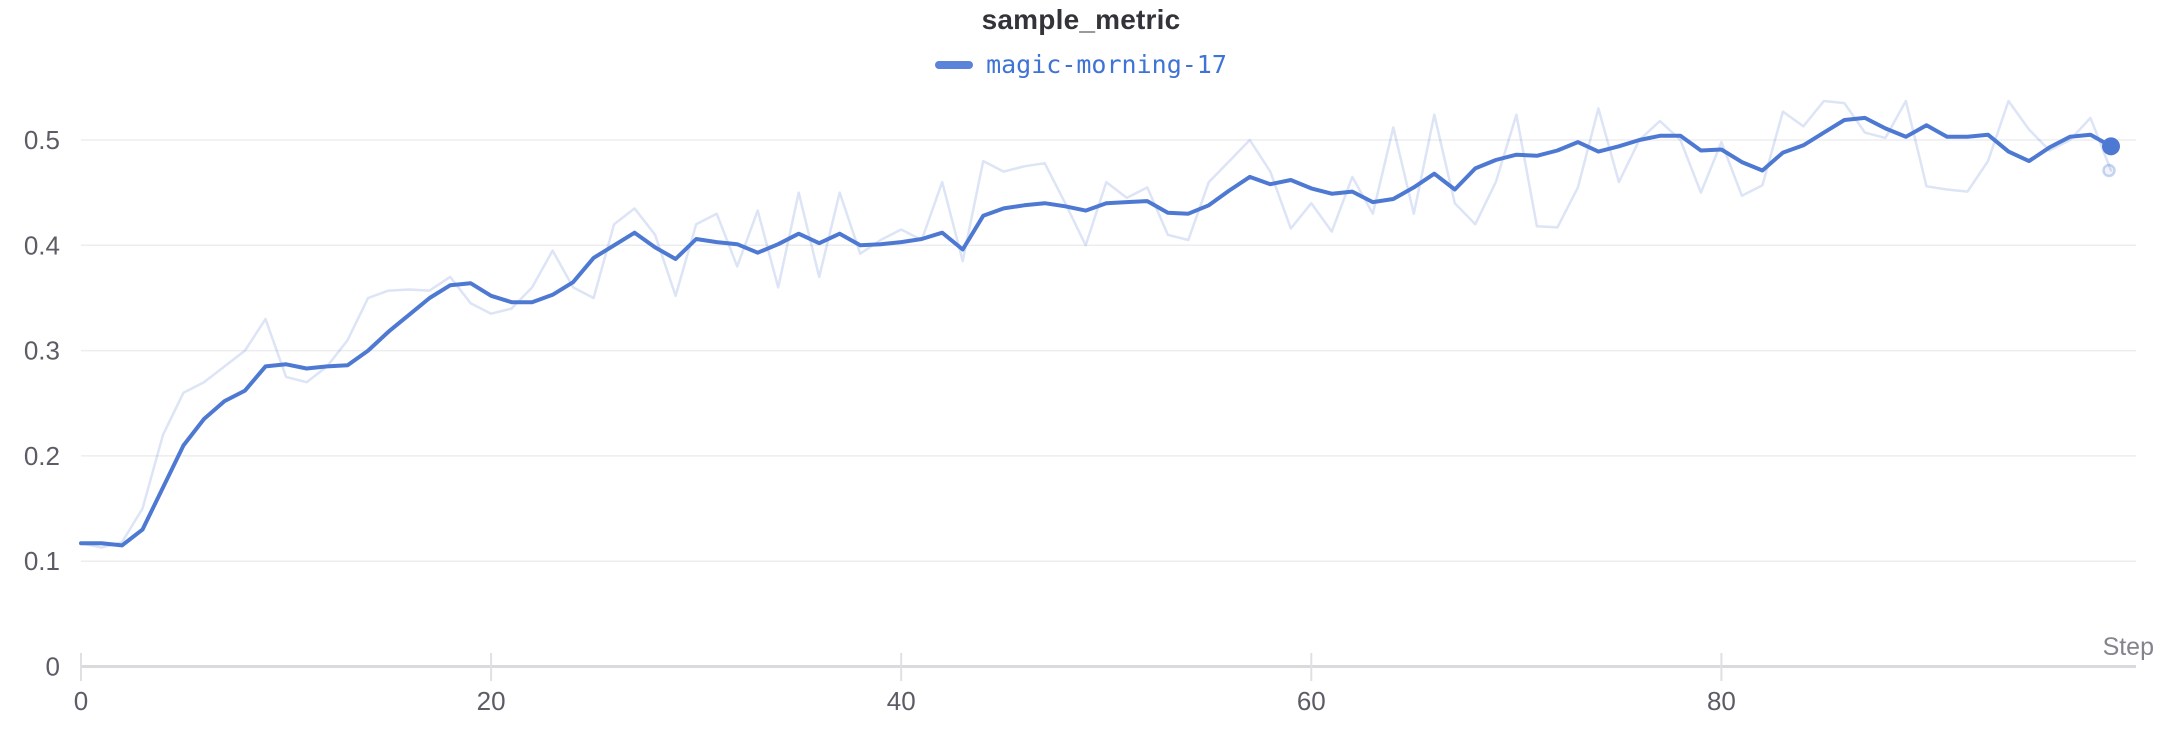  What do you see at coordinates (491, 701) in the screenshot?
I see `x-tick-label-20: 20` at bounding box center [491, 701].